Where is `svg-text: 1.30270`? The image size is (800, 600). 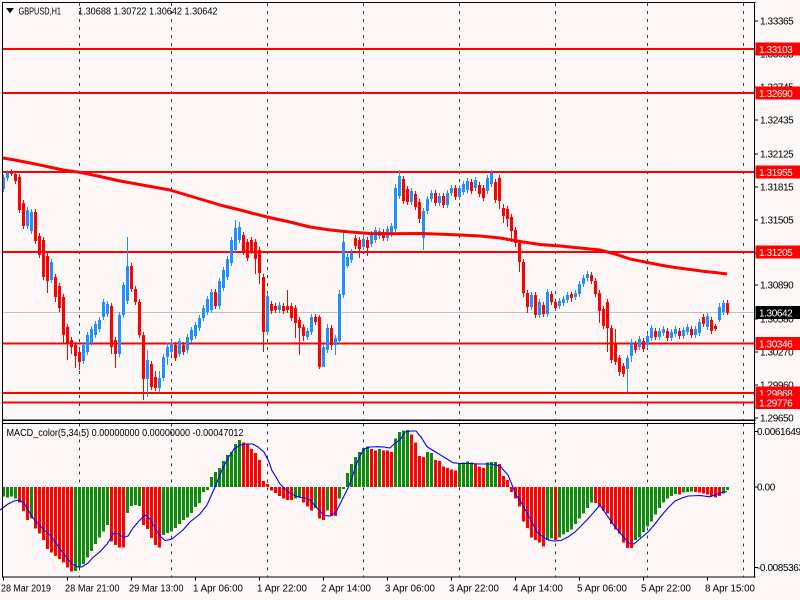
svg-text: 1.30270 is located at coordinates (777, 353).